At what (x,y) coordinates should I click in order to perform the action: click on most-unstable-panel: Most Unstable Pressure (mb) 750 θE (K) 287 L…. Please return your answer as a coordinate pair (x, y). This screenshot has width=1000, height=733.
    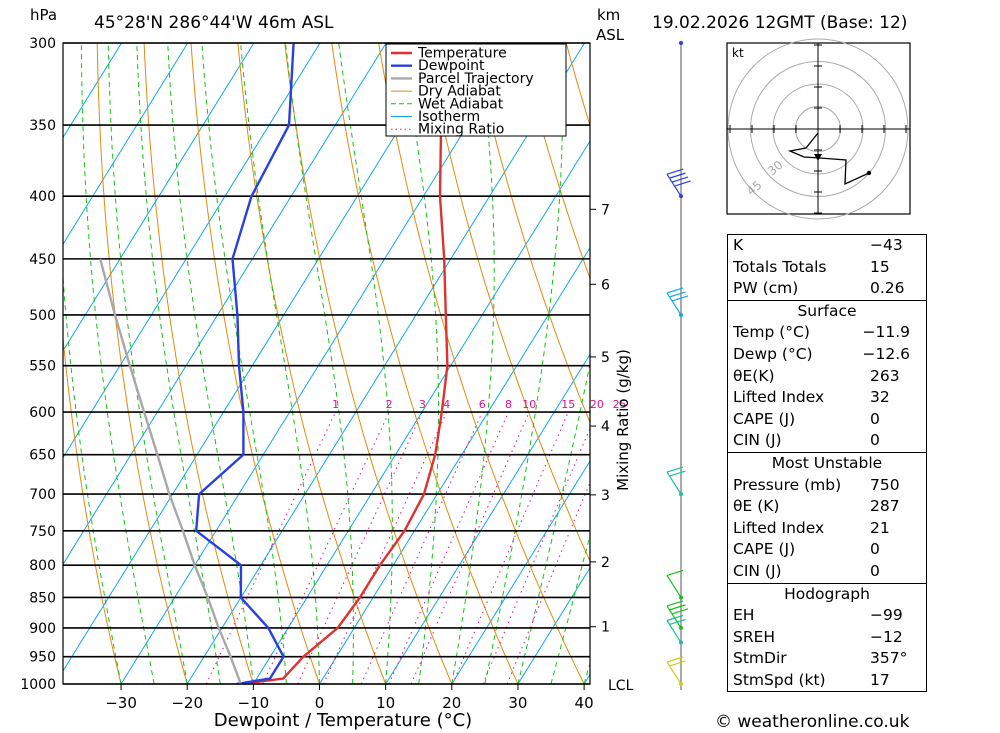
    Looking at the image, I should click on (827, 518).